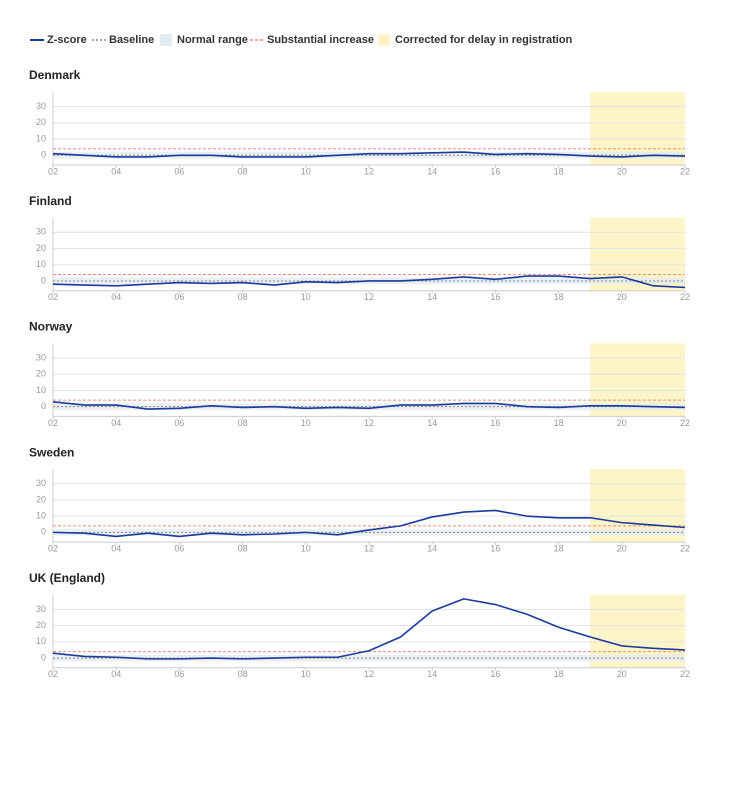  Describe the element at coordinates (131, 40) in the screenshot. I see `legend-label: Baseline` at that location.